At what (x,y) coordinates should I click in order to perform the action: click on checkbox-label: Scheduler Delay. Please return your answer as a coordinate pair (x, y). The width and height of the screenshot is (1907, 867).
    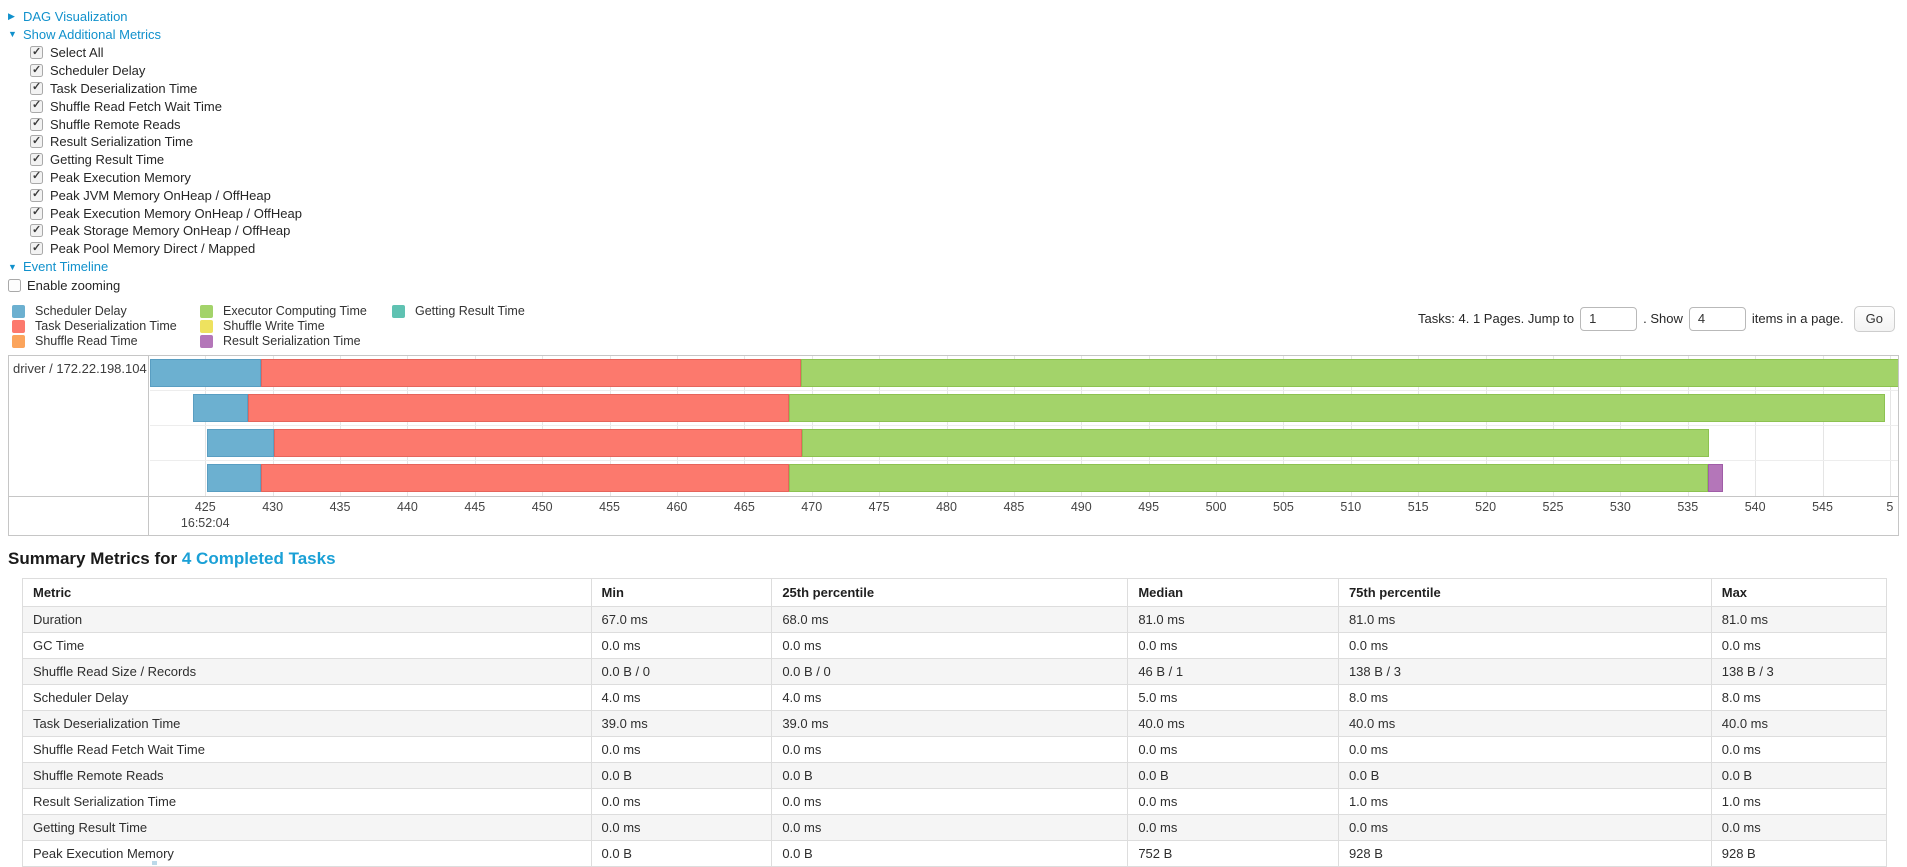
    Looking at the image, I should click on (98, 71).